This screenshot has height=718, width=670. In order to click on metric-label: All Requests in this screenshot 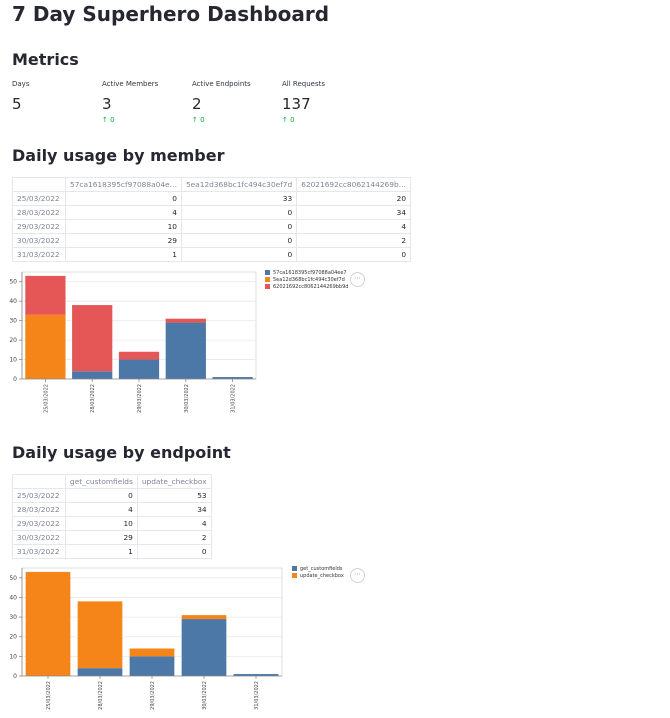, I will do `click(303, 84)`.